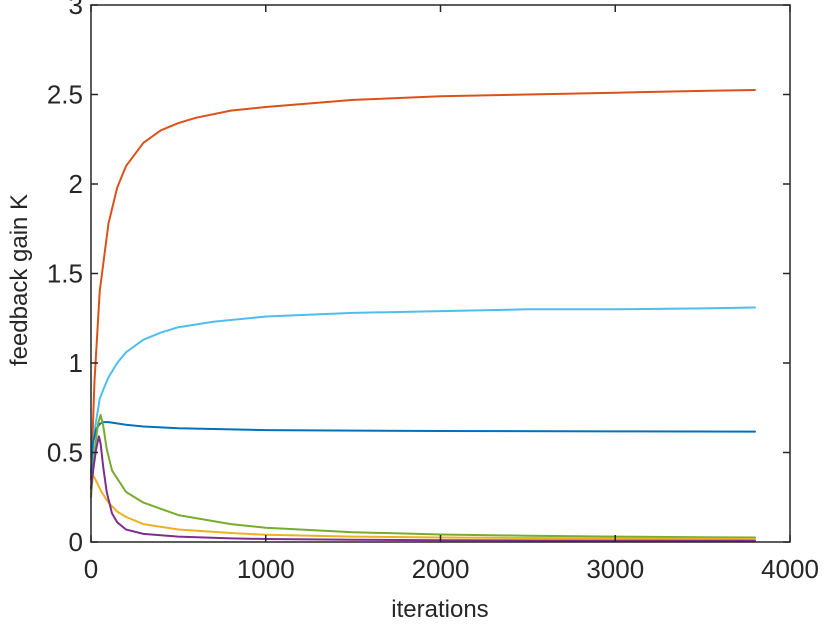 The width and height of the screenshot is (829, 629). What do you see at coordinates (65, 95) in the screenshot?
I see `y-tick-label: 2.5` at bounding box center [65, 95].